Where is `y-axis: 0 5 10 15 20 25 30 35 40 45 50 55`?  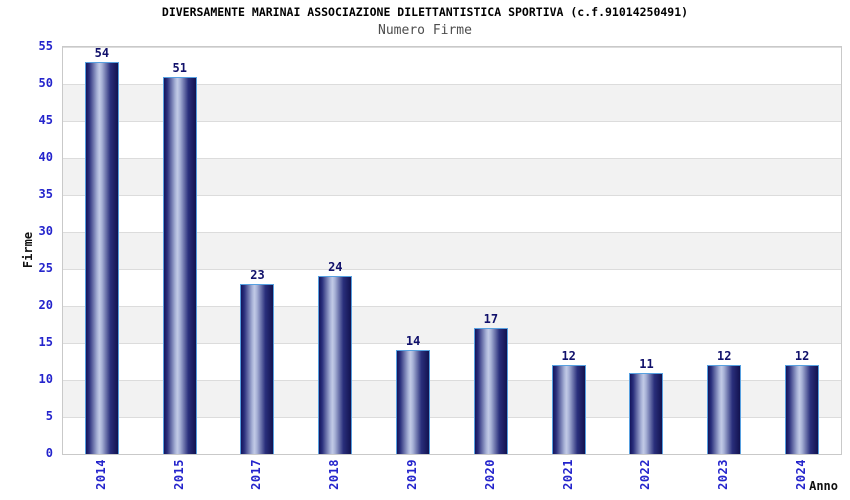
y-axis: 0 5 10 15 20 25 30 35 40 45 50 55 is located at coordinates (26, 249).